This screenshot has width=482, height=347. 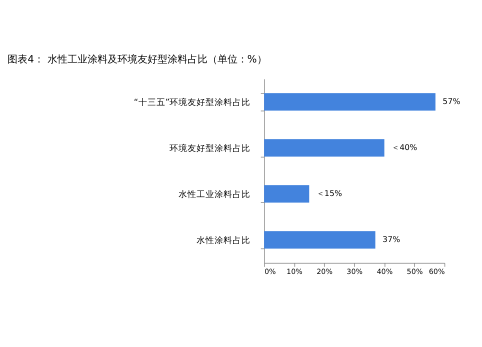 I want to click on x-tick-label: 50%, so click(x=414, y=271).